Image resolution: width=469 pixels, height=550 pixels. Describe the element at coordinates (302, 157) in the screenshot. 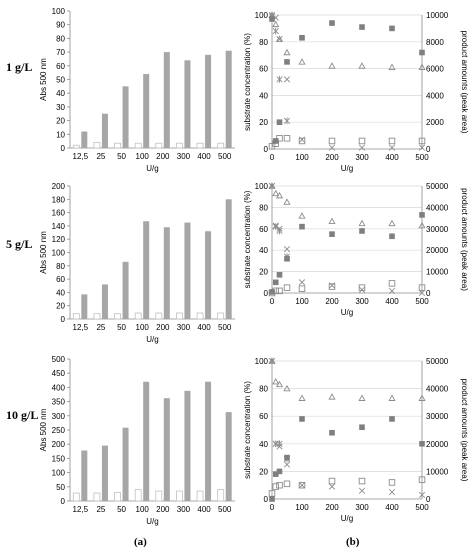

I see `x-tick-label: 100` at that location.